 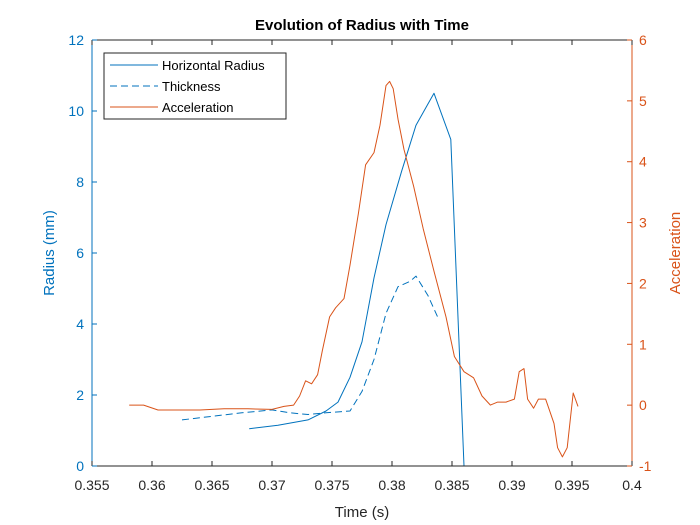 I want to click on legend: Horizontal Radius Thickness Acceleration, so click(x=195, y=86).